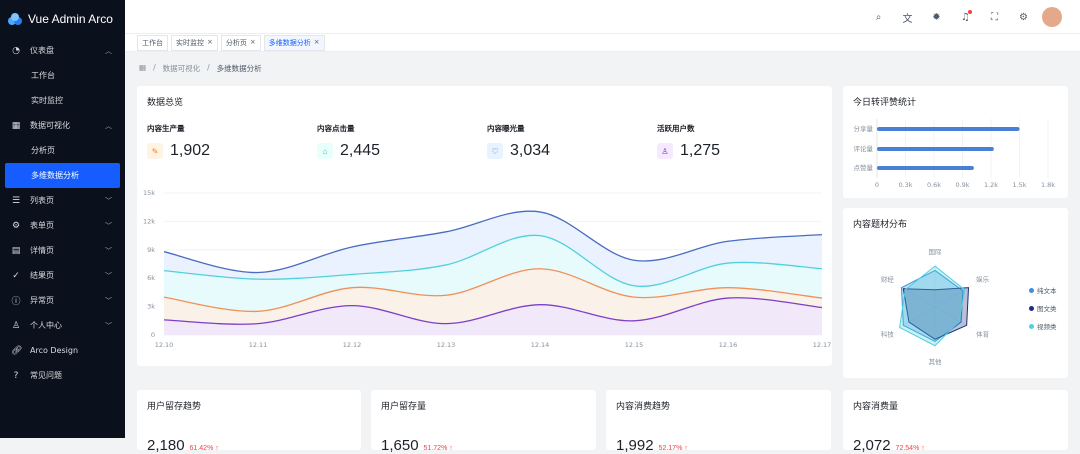  I want to click on breadcrumb-item: 数据可视化, so click(181, 68).